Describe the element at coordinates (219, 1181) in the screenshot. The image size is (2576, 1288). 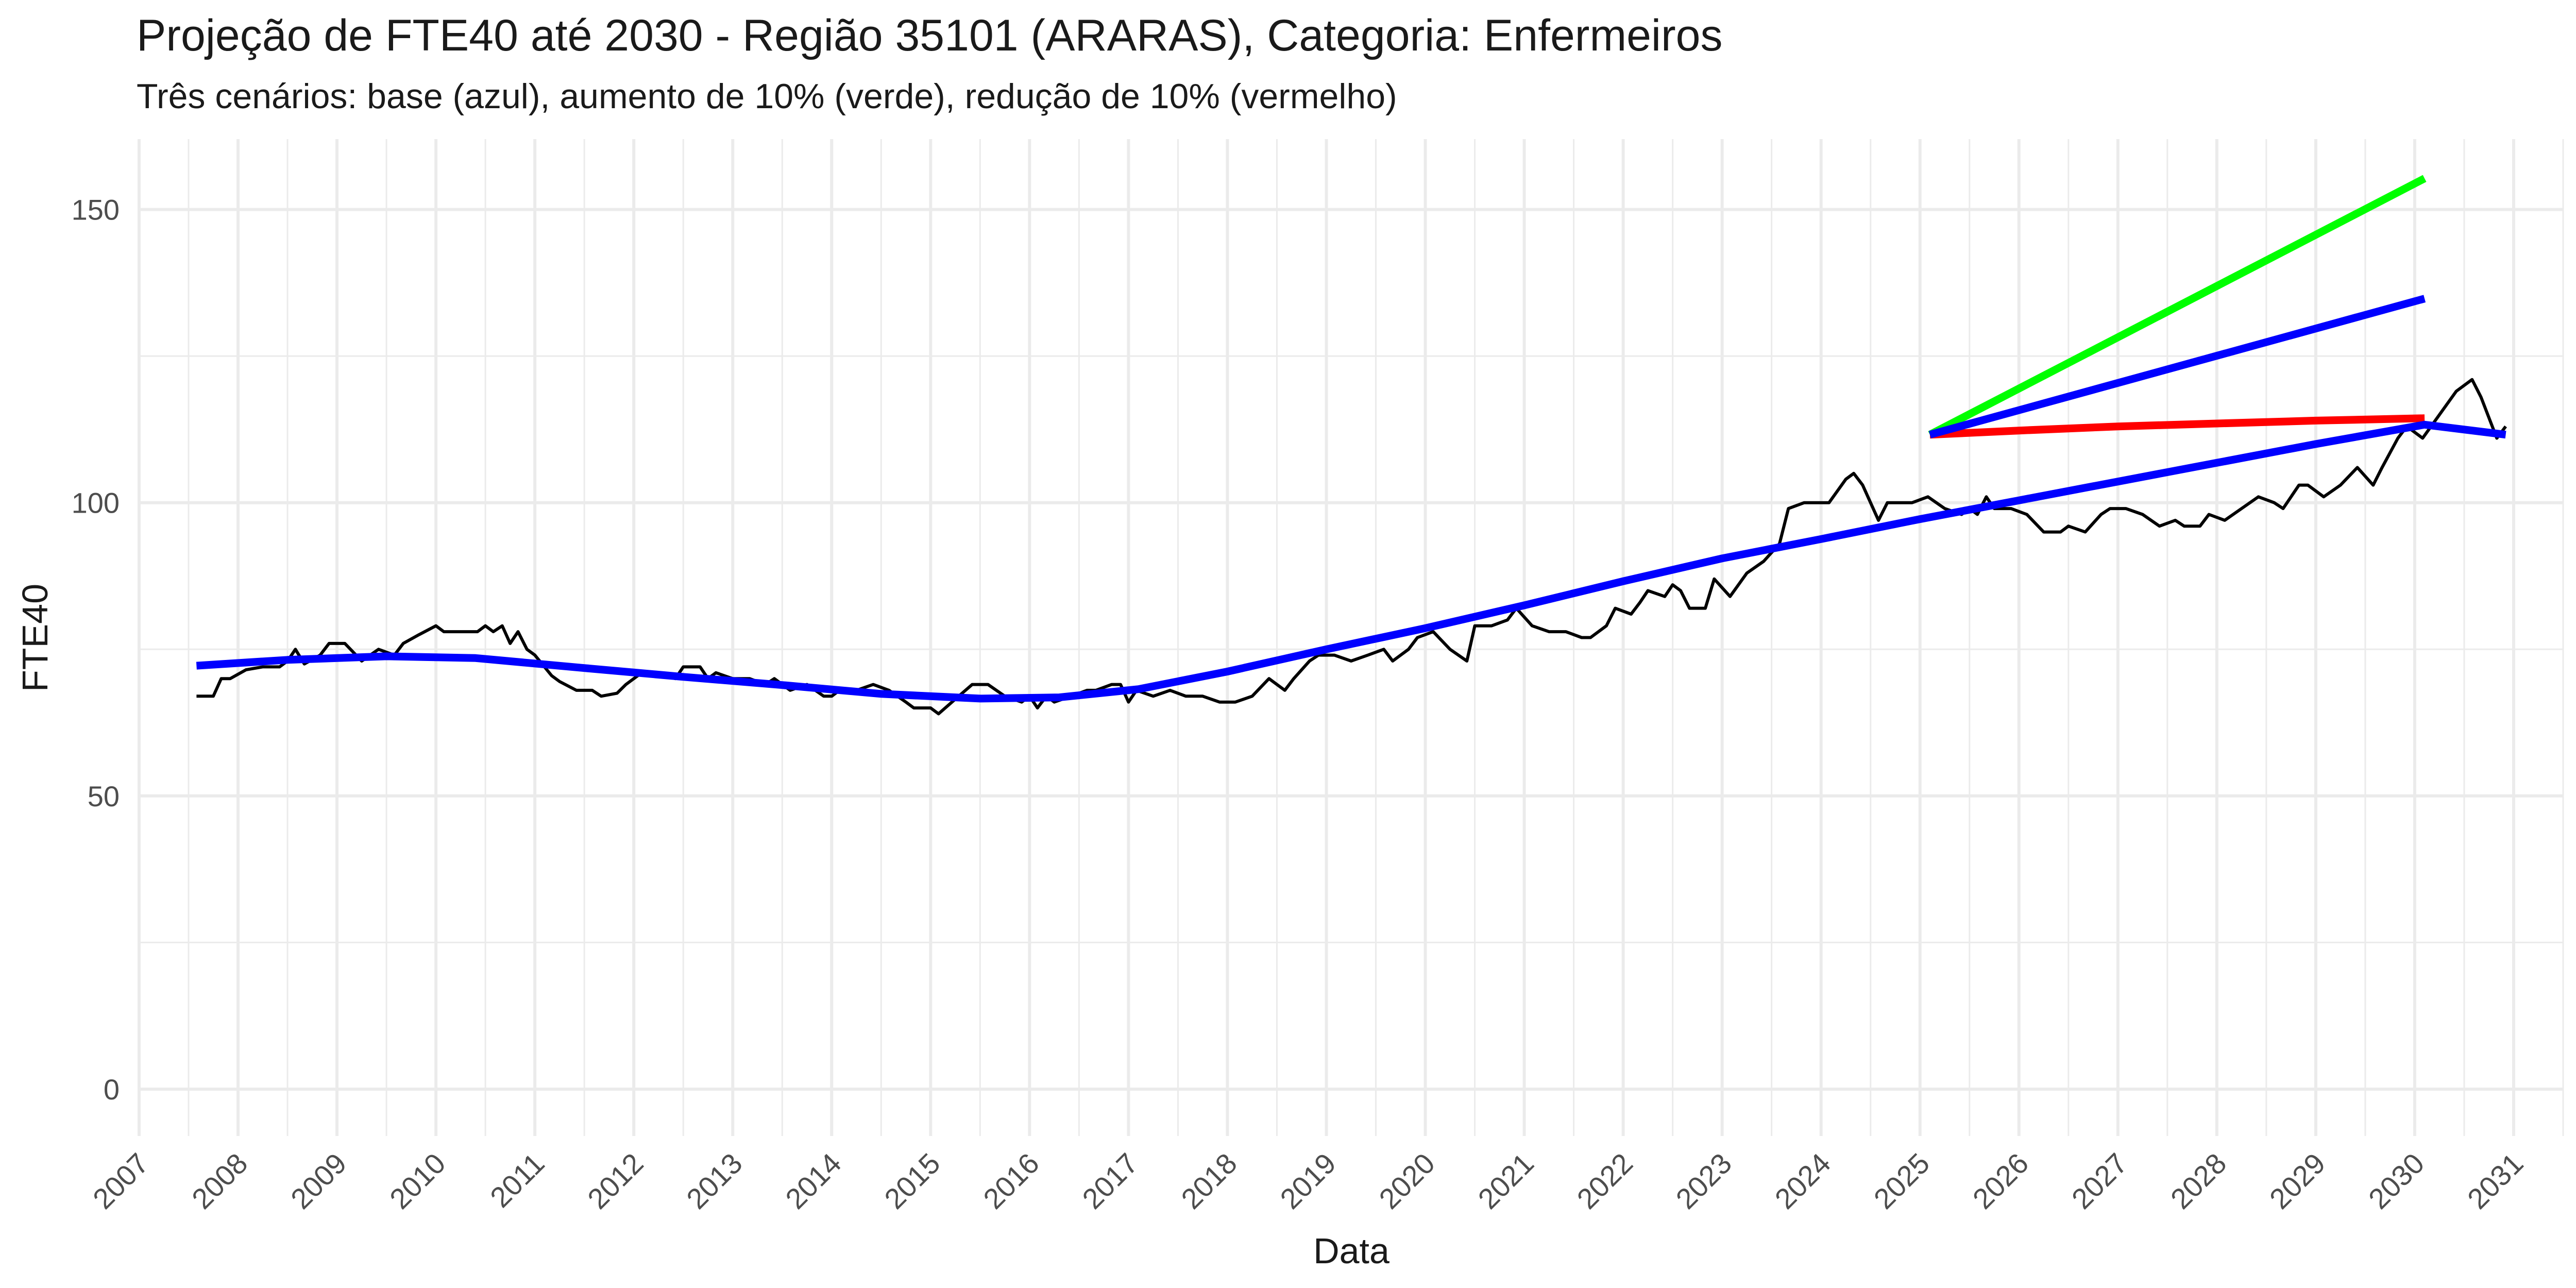
I see `x-tick-label: 2008` at that location.